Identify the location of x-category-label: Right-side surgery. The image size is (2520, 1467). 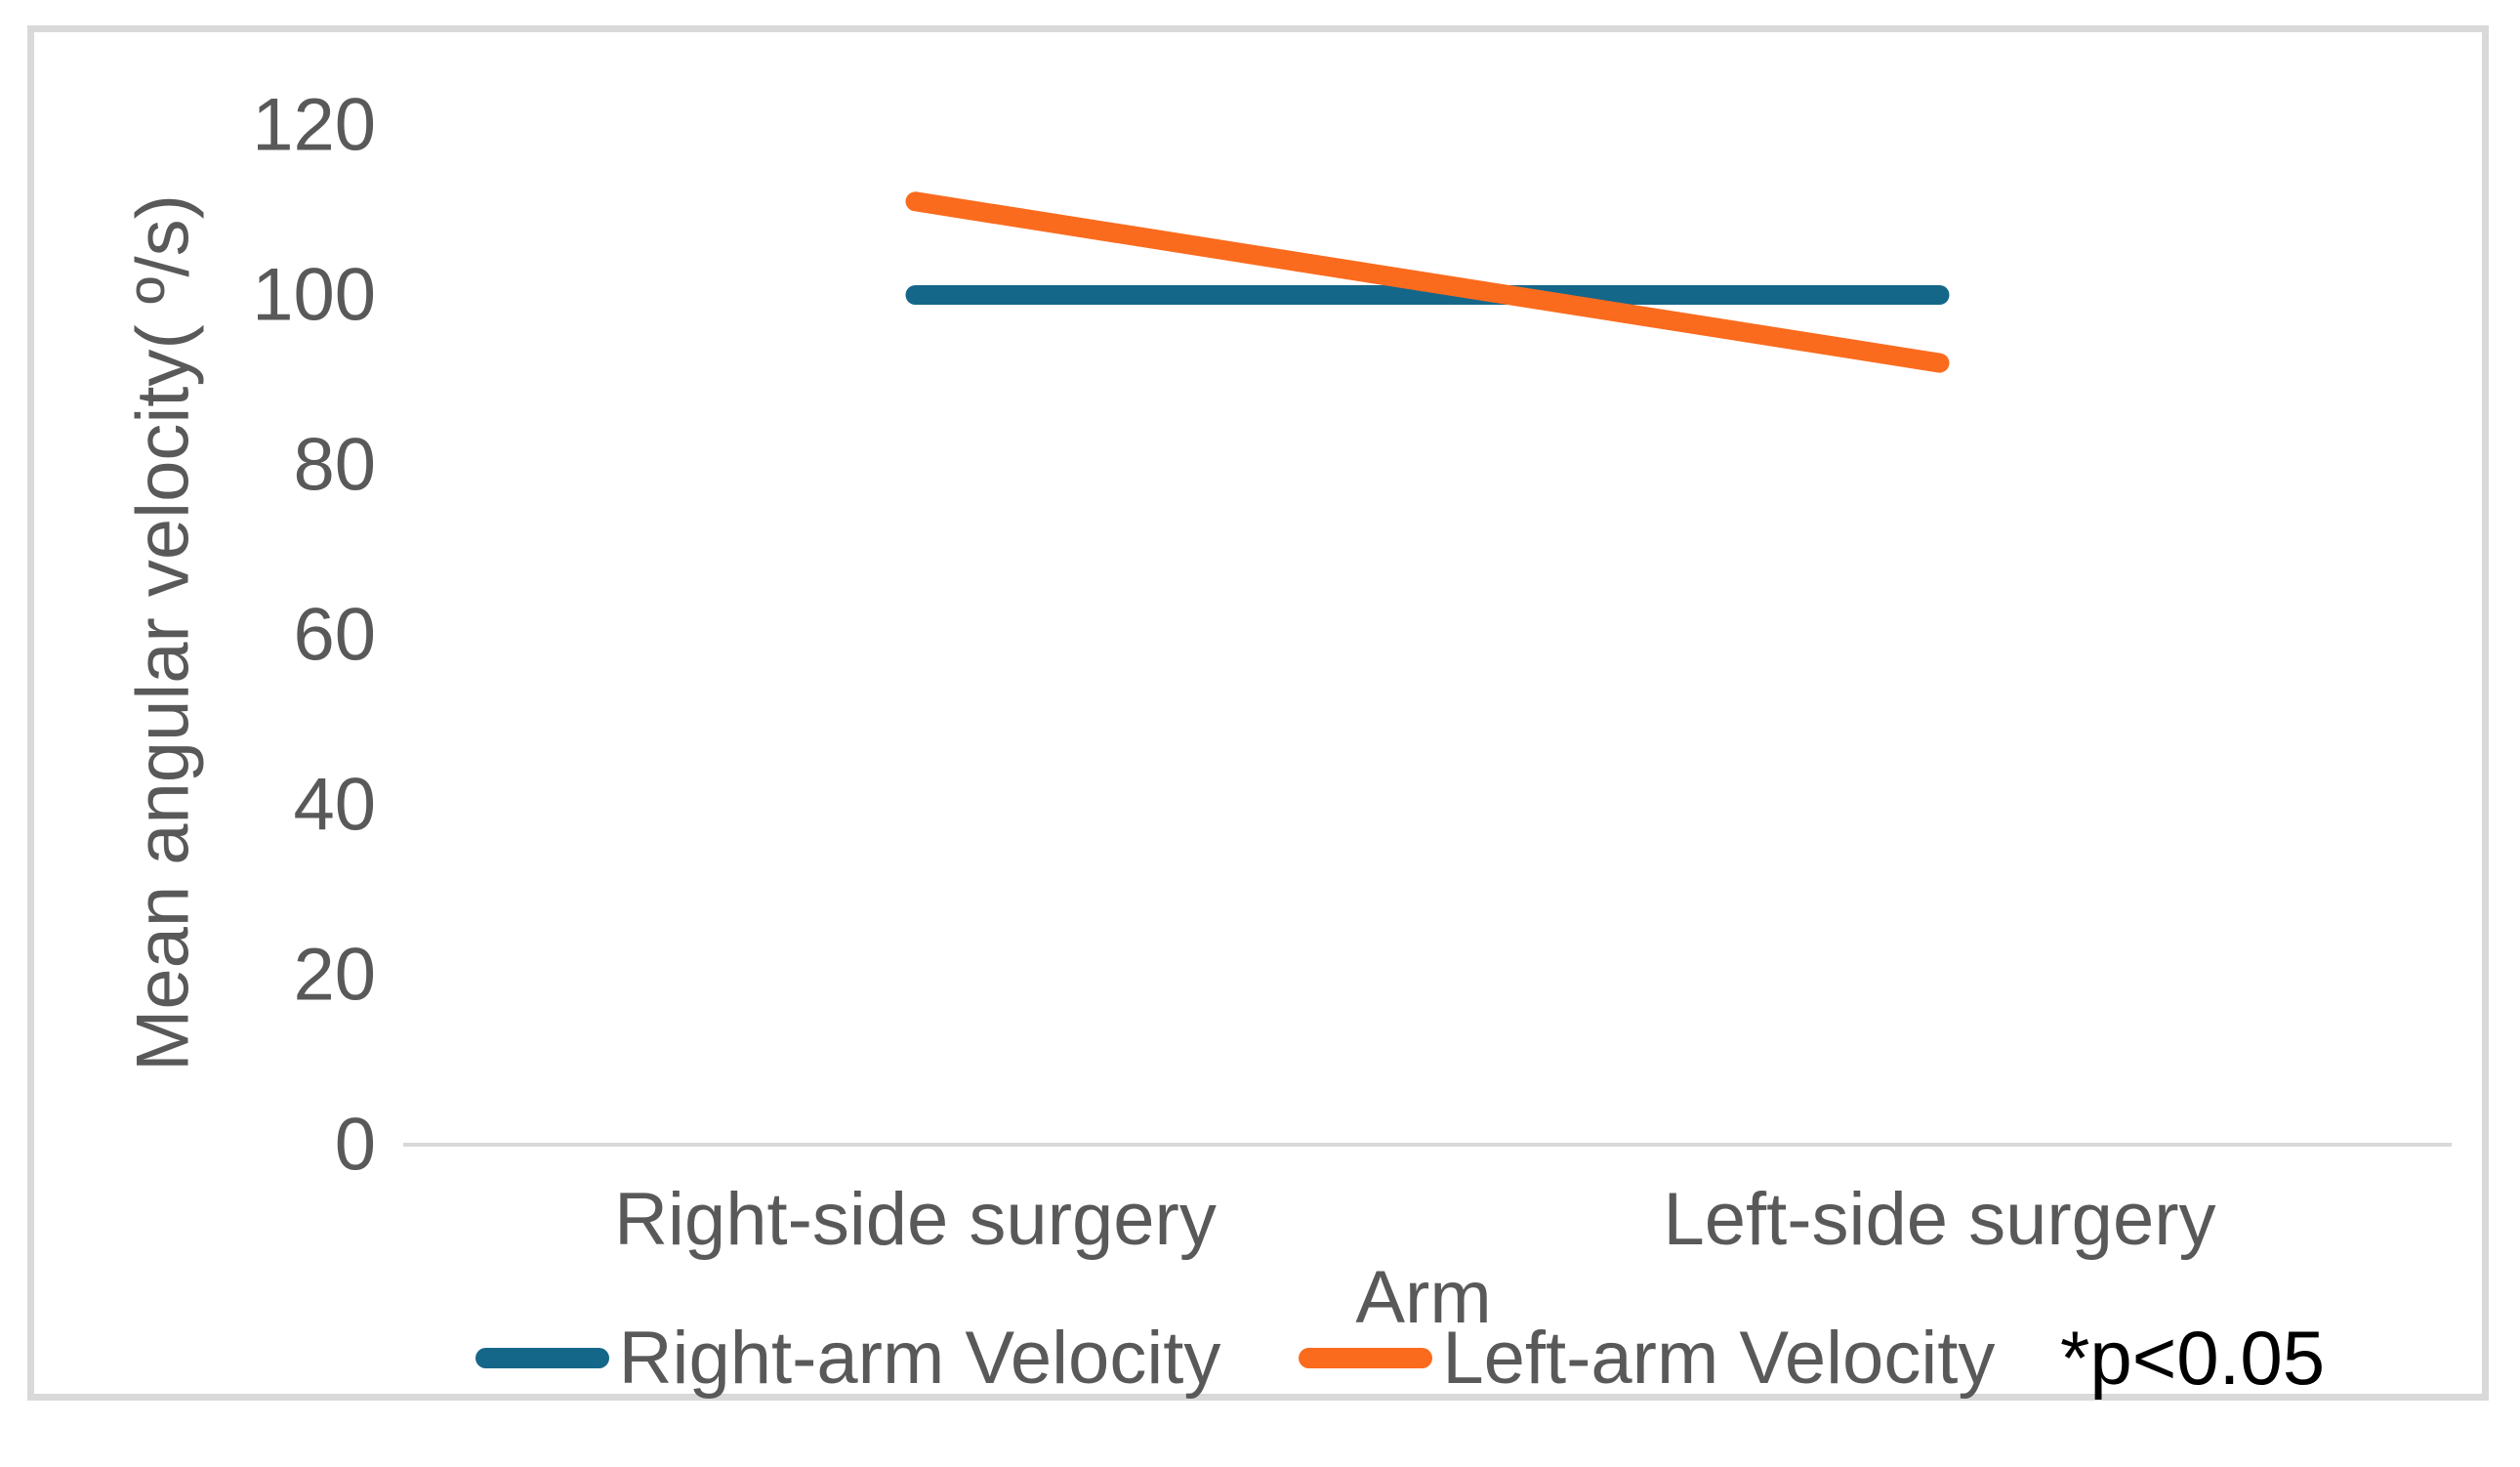
(915, 1220).